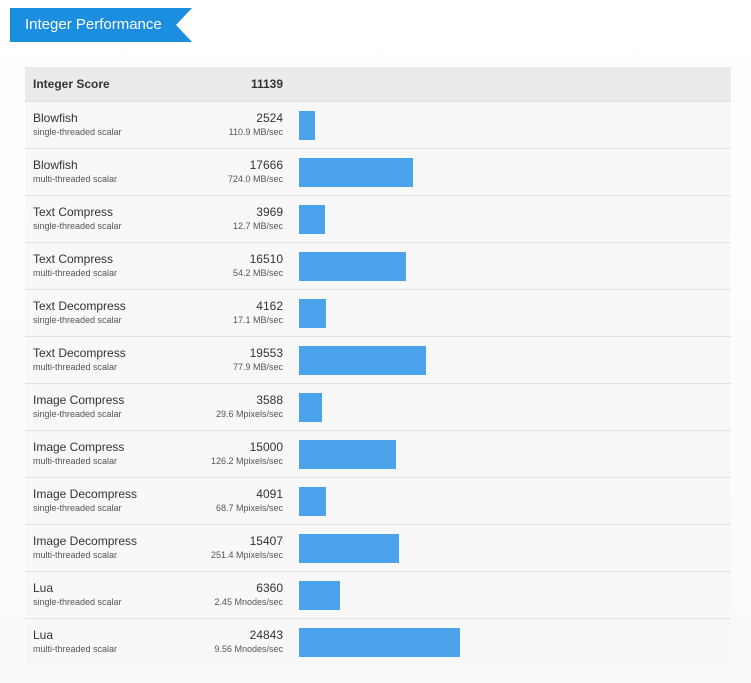  What do you see at coordinates (269, 400) in the screenshot?
I see `benchmark-score: 3588` at bounding box center [269, 400].